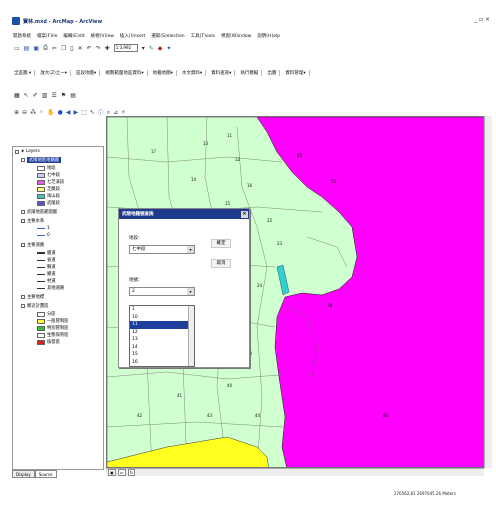  Describe the element at coordinates (135, 317) in the screenshot. I see `dropdown-option: 10` at that location.